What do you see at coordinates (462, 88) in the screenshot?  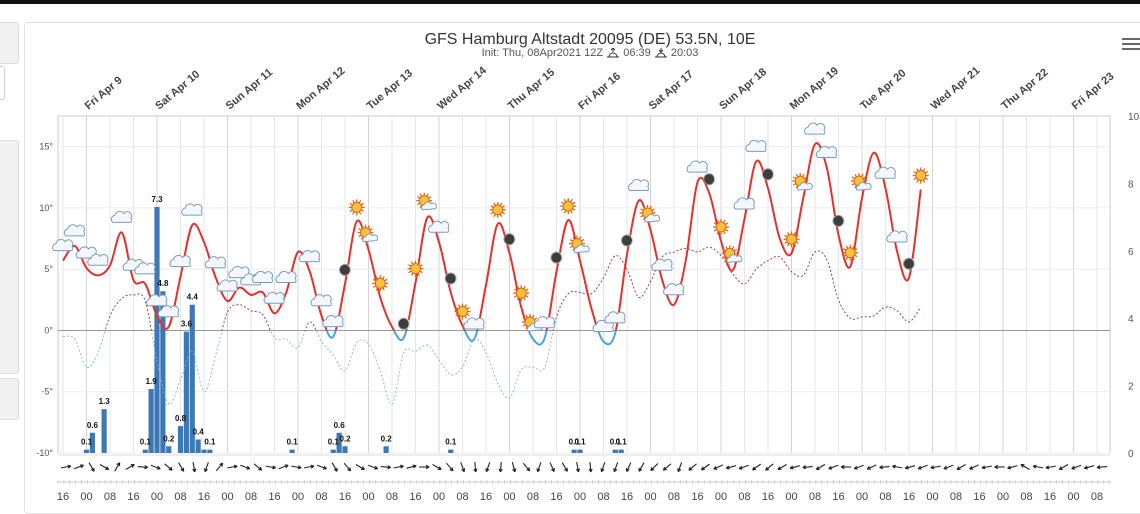 I see `day-label: Wed Apr 14` at bounding box center [462, 88].